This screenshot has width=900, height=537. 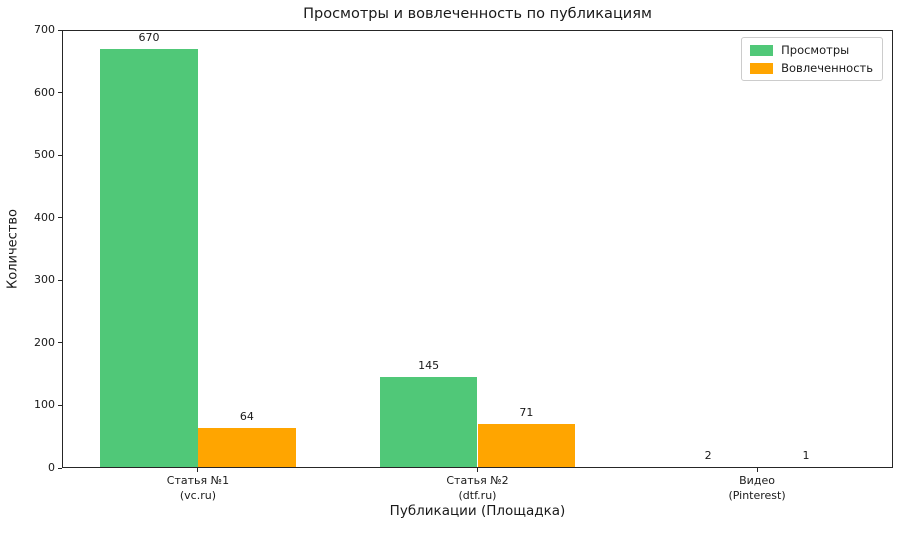 I want to click on y-tick-label: 700, so click(x=44, y=29).